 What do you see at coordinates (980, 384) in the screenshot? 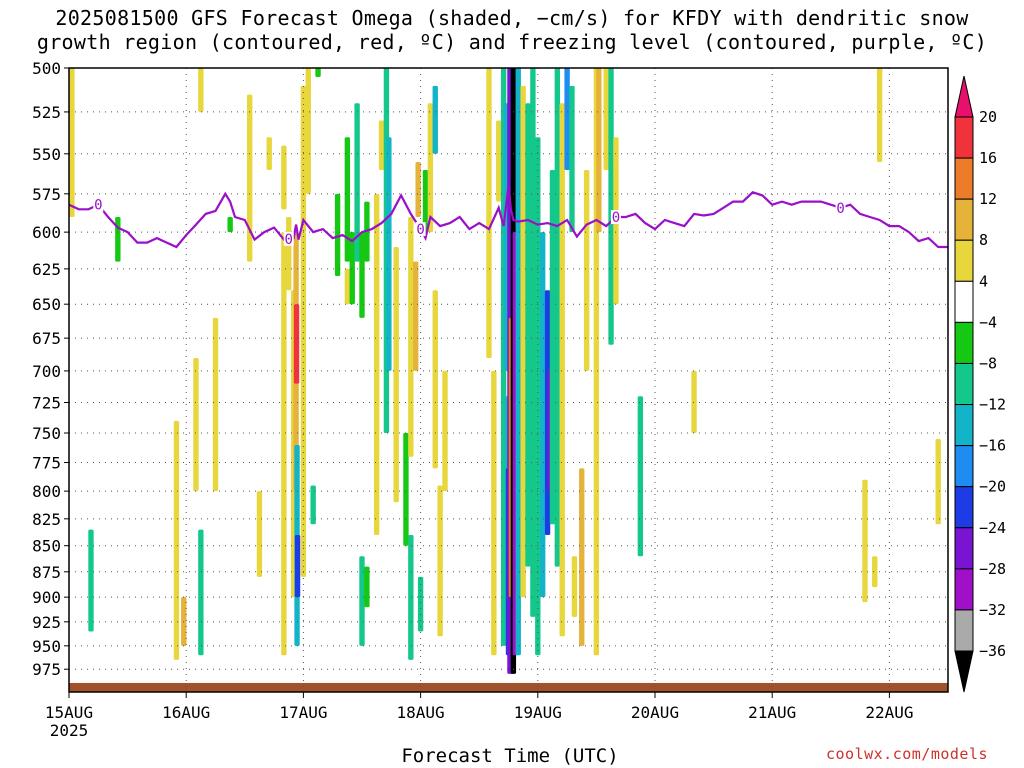
I see `colorbar: 20 16 12 8 4 −4 −8 −12 −16 −20 −24 −28 −32 −36` at bounding box center [980, 384].